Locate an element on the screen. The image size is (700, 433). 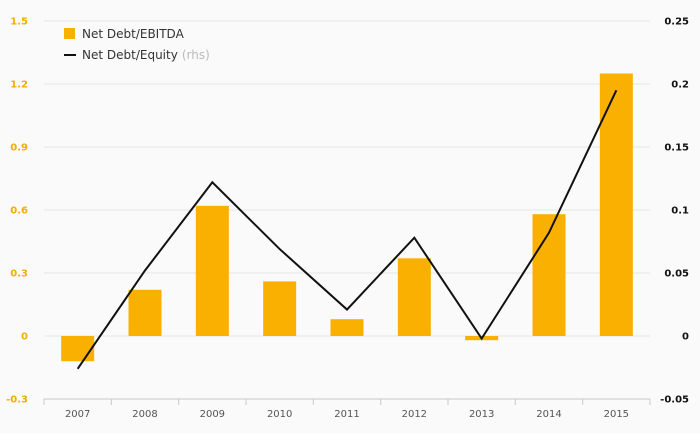
left-tick-label: 1.2 is located at coordinates (19, 85).